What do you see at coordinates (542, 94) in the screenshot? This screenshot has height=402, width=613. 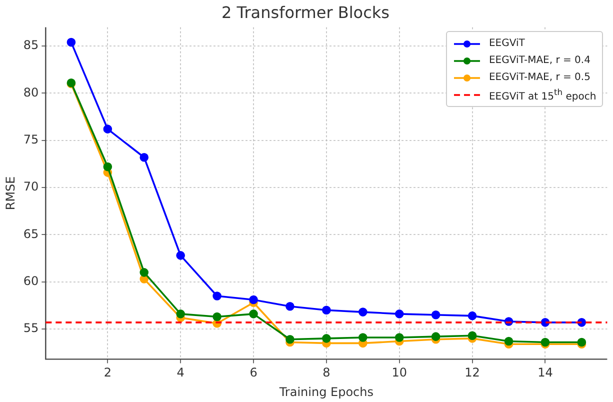 I see `legend-label: EEGViT at 15$^{th}$ epoch` at bounding box center [542, 94].